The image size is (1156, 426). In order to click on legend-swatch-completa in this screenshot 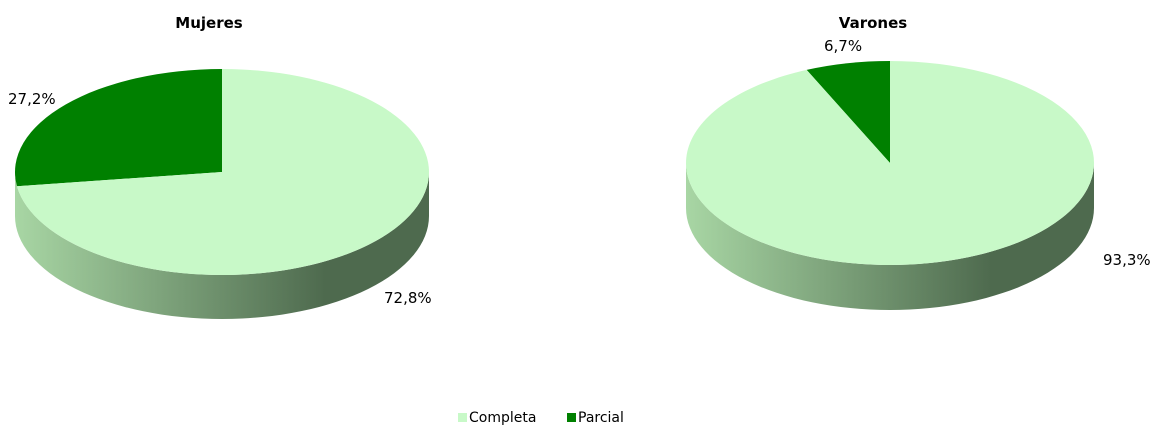, I will do `click(462, 417)`.